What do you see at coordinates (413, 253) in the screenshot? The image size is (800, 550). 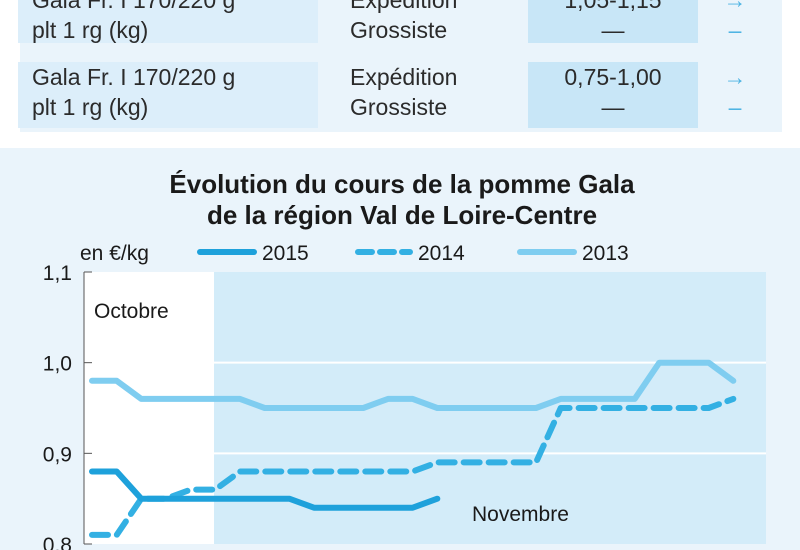 I see `legend: 2015 2014 2013` at bounding box center [413, 253].